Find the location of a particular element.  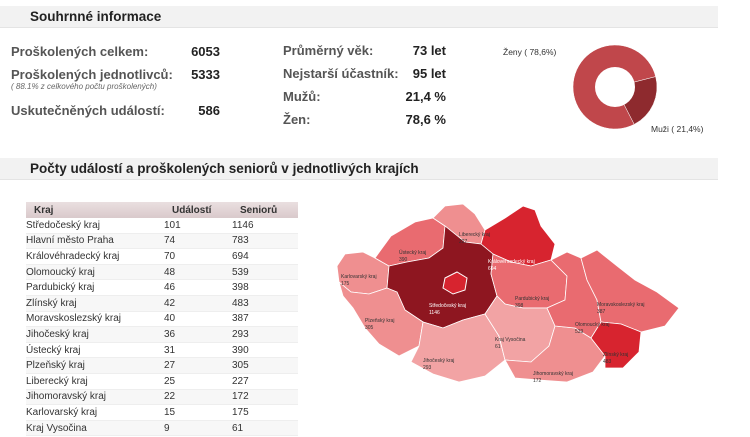

avg-age-label: Průměrný věk: is located at coordinates (328, 50).